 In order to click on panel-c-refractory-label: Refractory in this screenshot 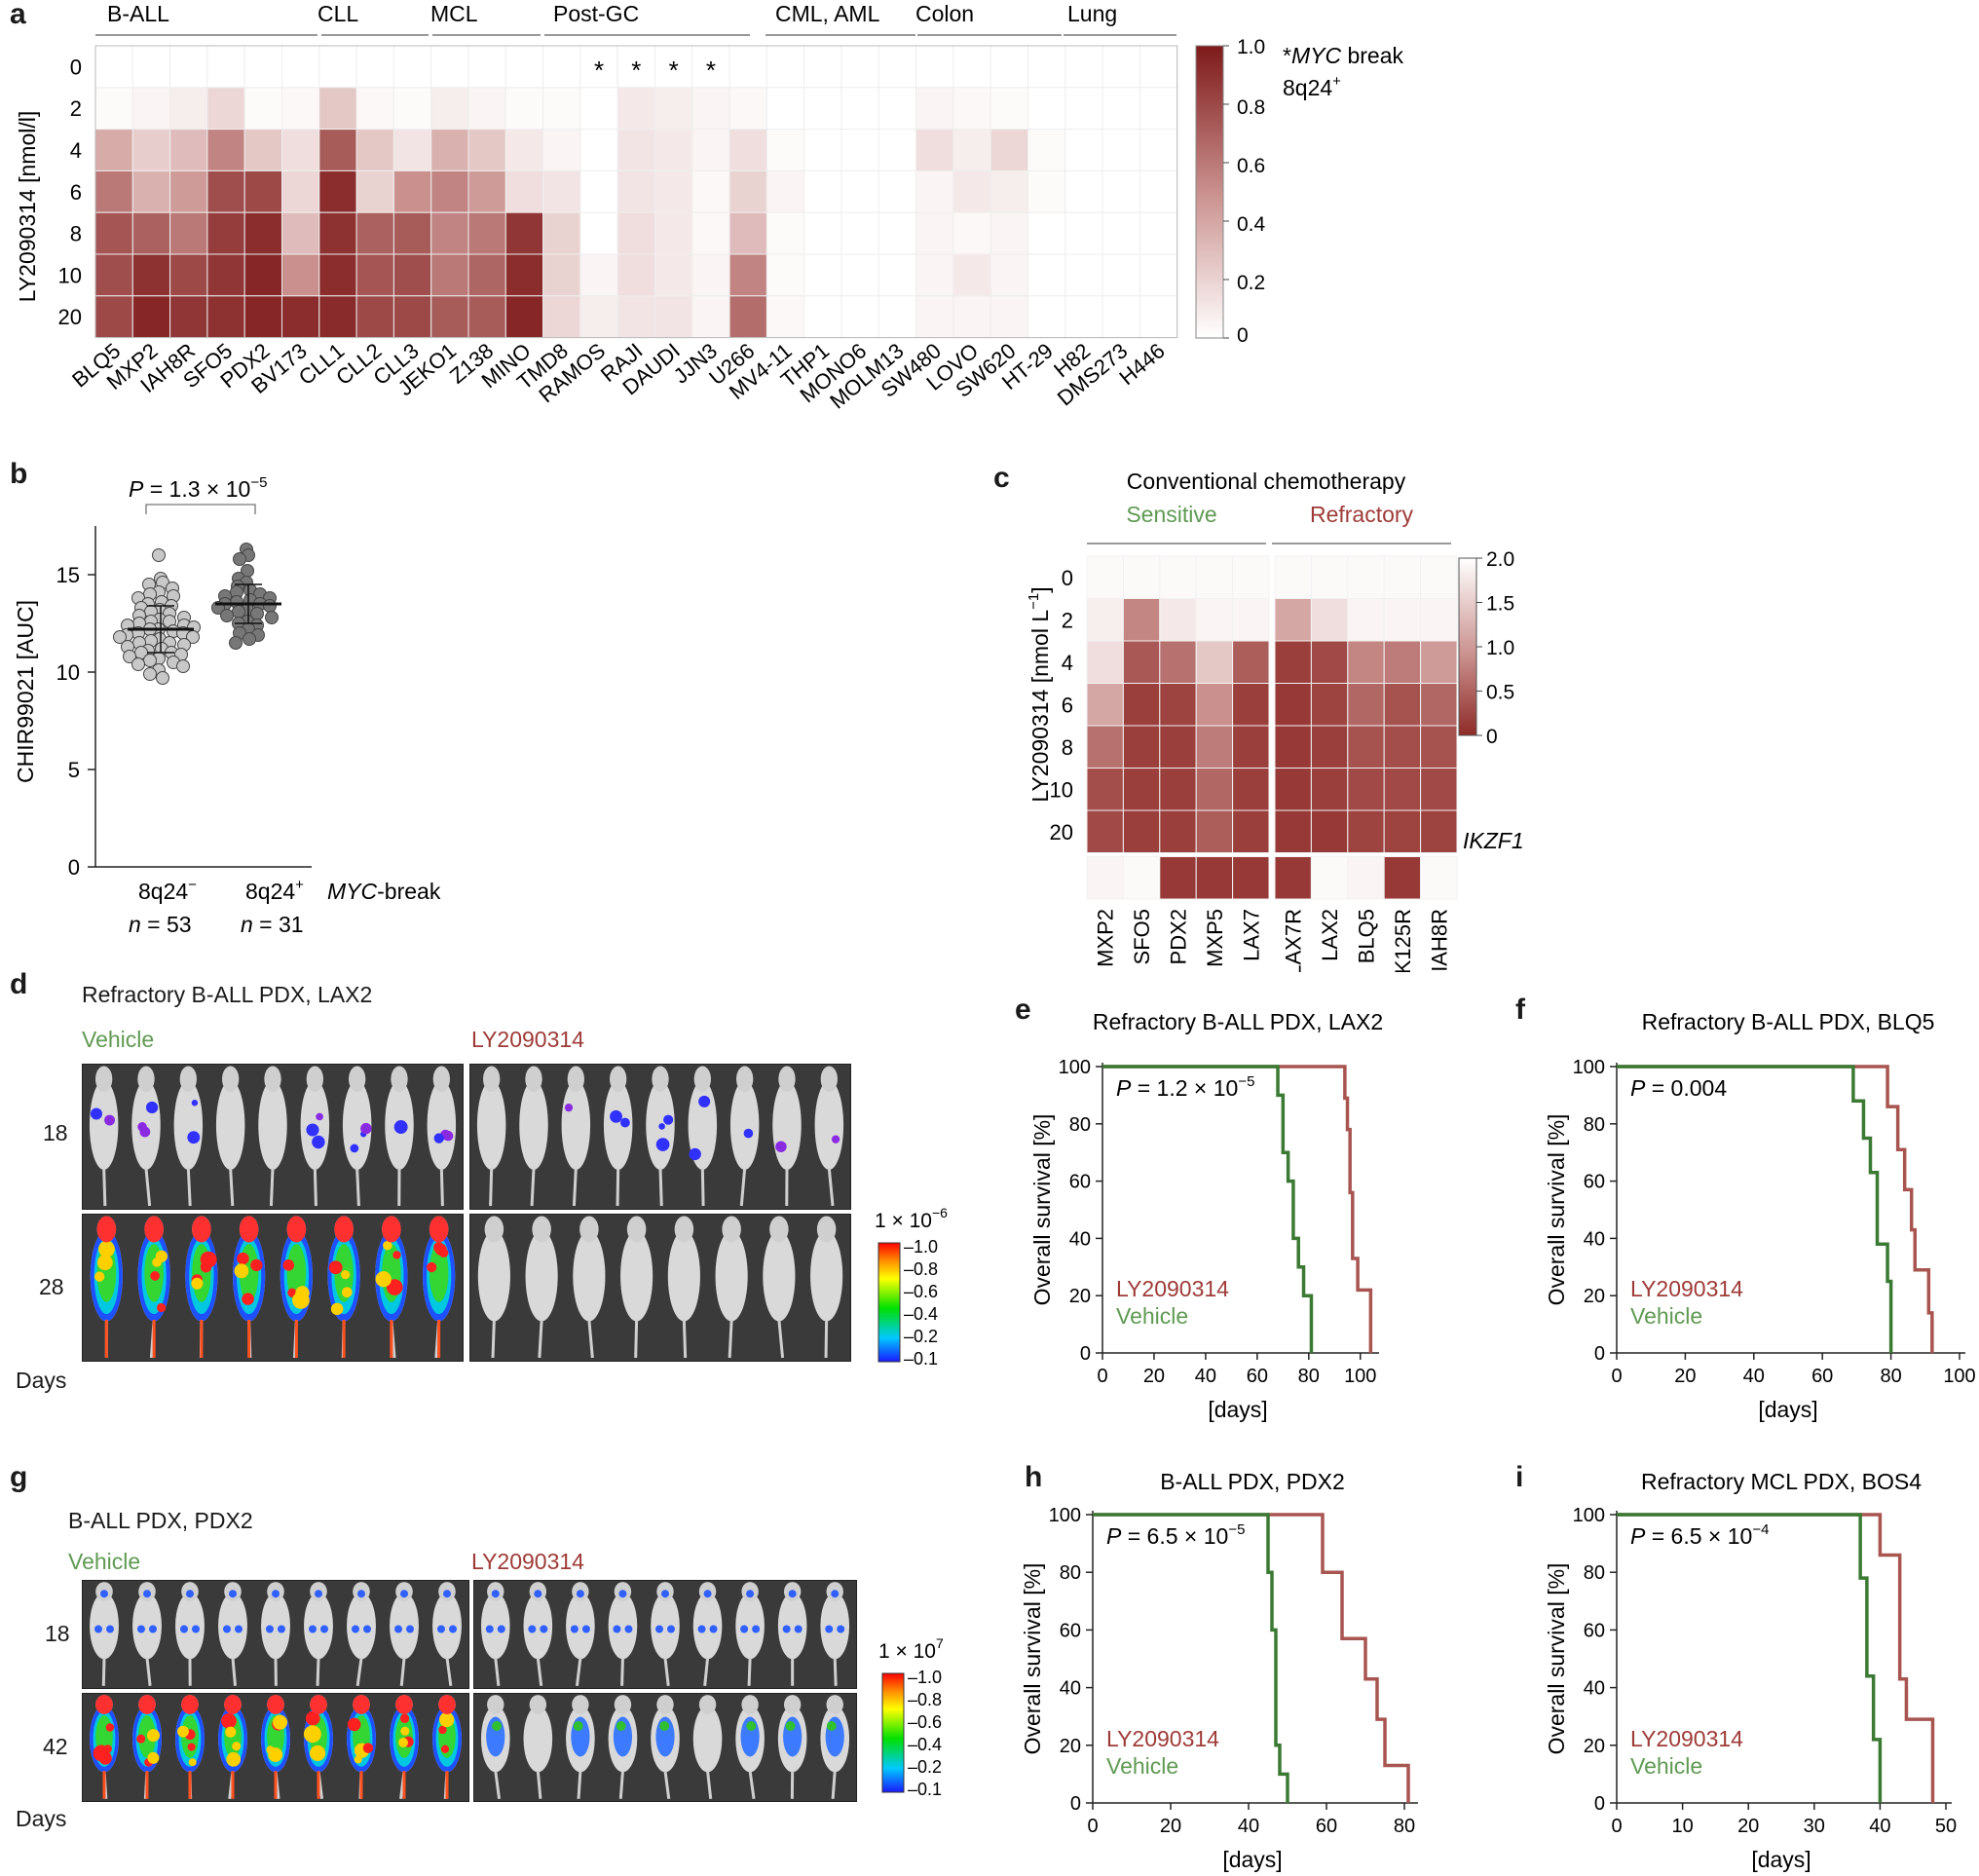, I will do `click(1362, 514)`.